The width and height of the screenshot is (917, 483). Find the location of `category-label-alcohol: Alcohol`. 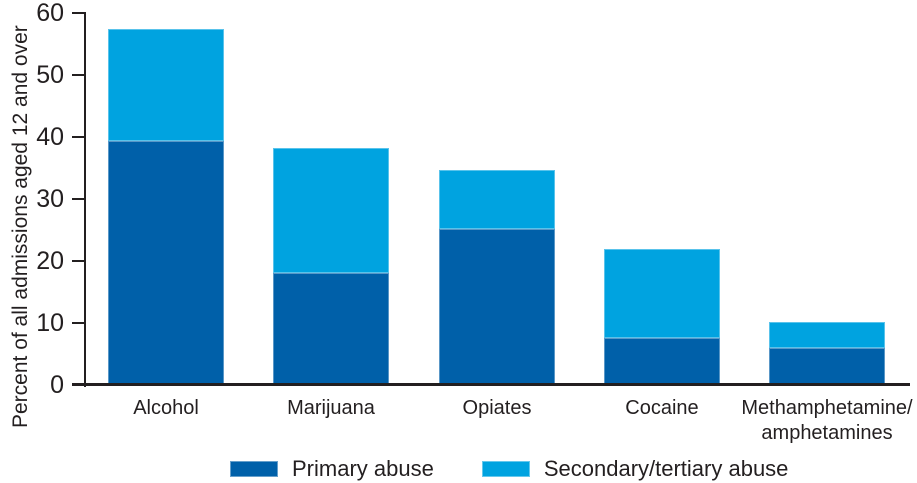

category-label-alcohol: Alcohol is located at coordinates (166, 408).